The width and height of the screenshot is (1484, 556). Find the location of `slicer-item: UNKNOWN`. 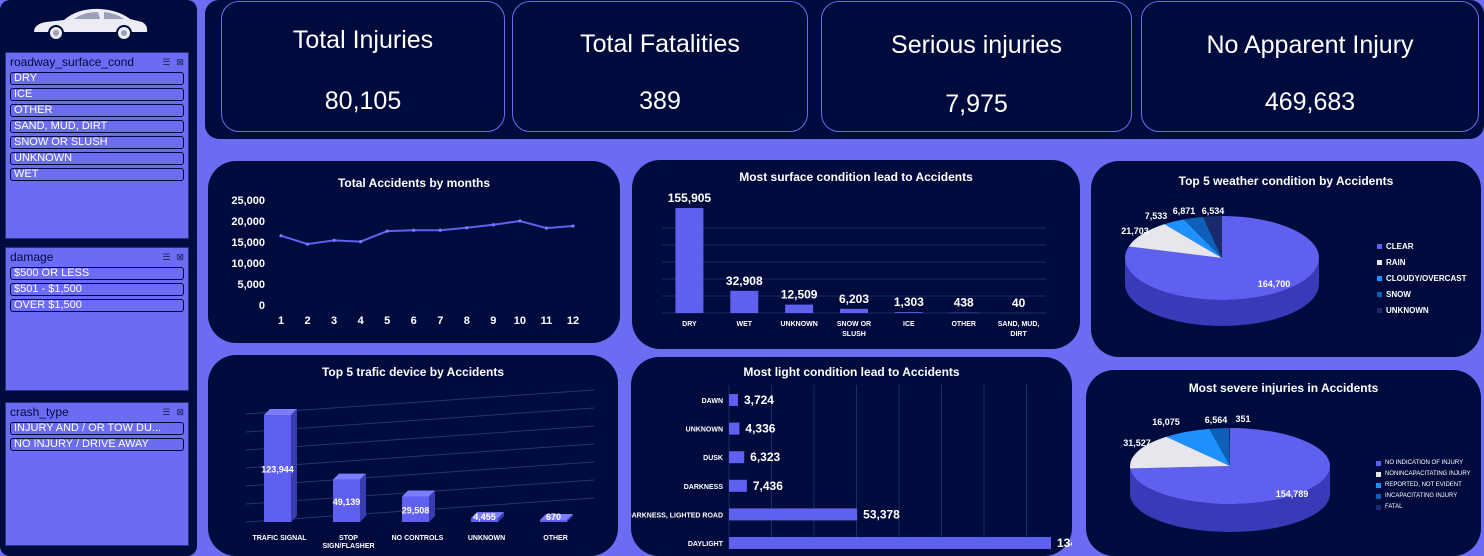

slicer-item: UNKNOWN is located at coordinates (97, 158).